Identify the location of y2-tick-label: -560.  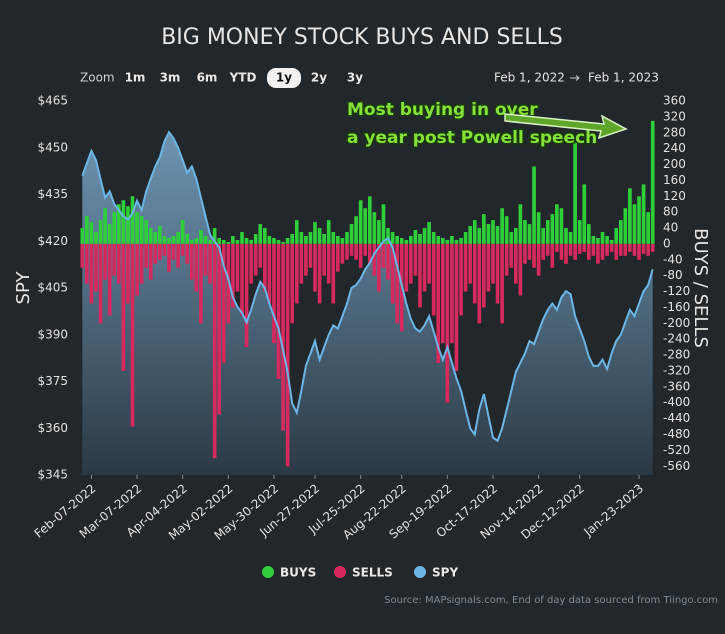
(676, 466).